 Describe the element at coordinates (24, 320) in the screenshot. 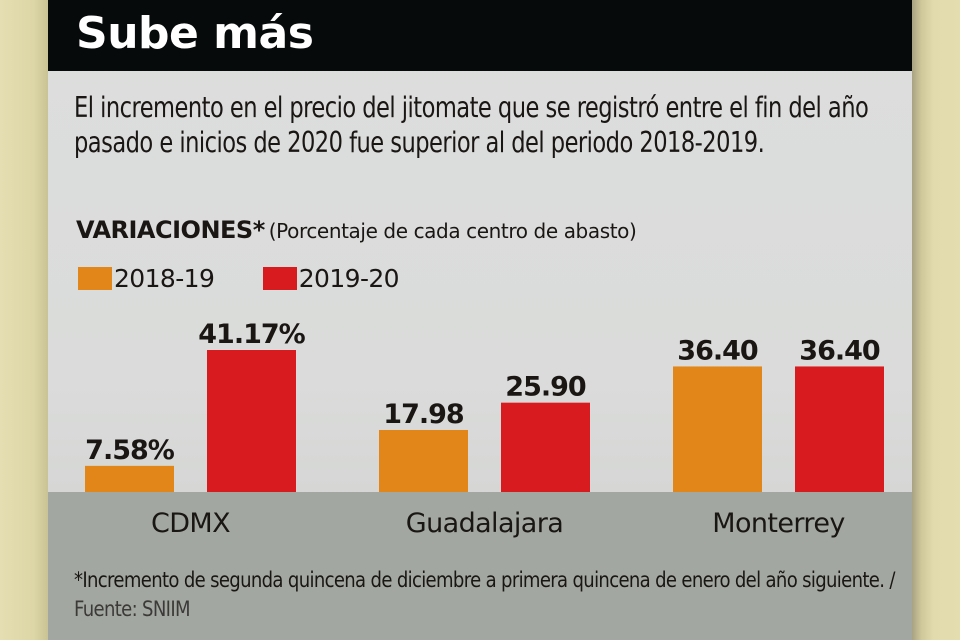

I see `page-edge-left` at that location.